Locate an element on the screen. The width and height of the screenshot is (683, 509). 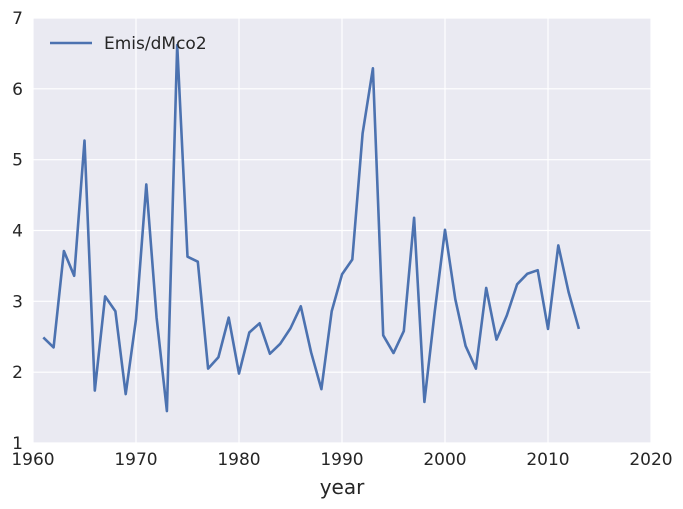
y-tick-label: 4 is located at coordinates (17, 232).